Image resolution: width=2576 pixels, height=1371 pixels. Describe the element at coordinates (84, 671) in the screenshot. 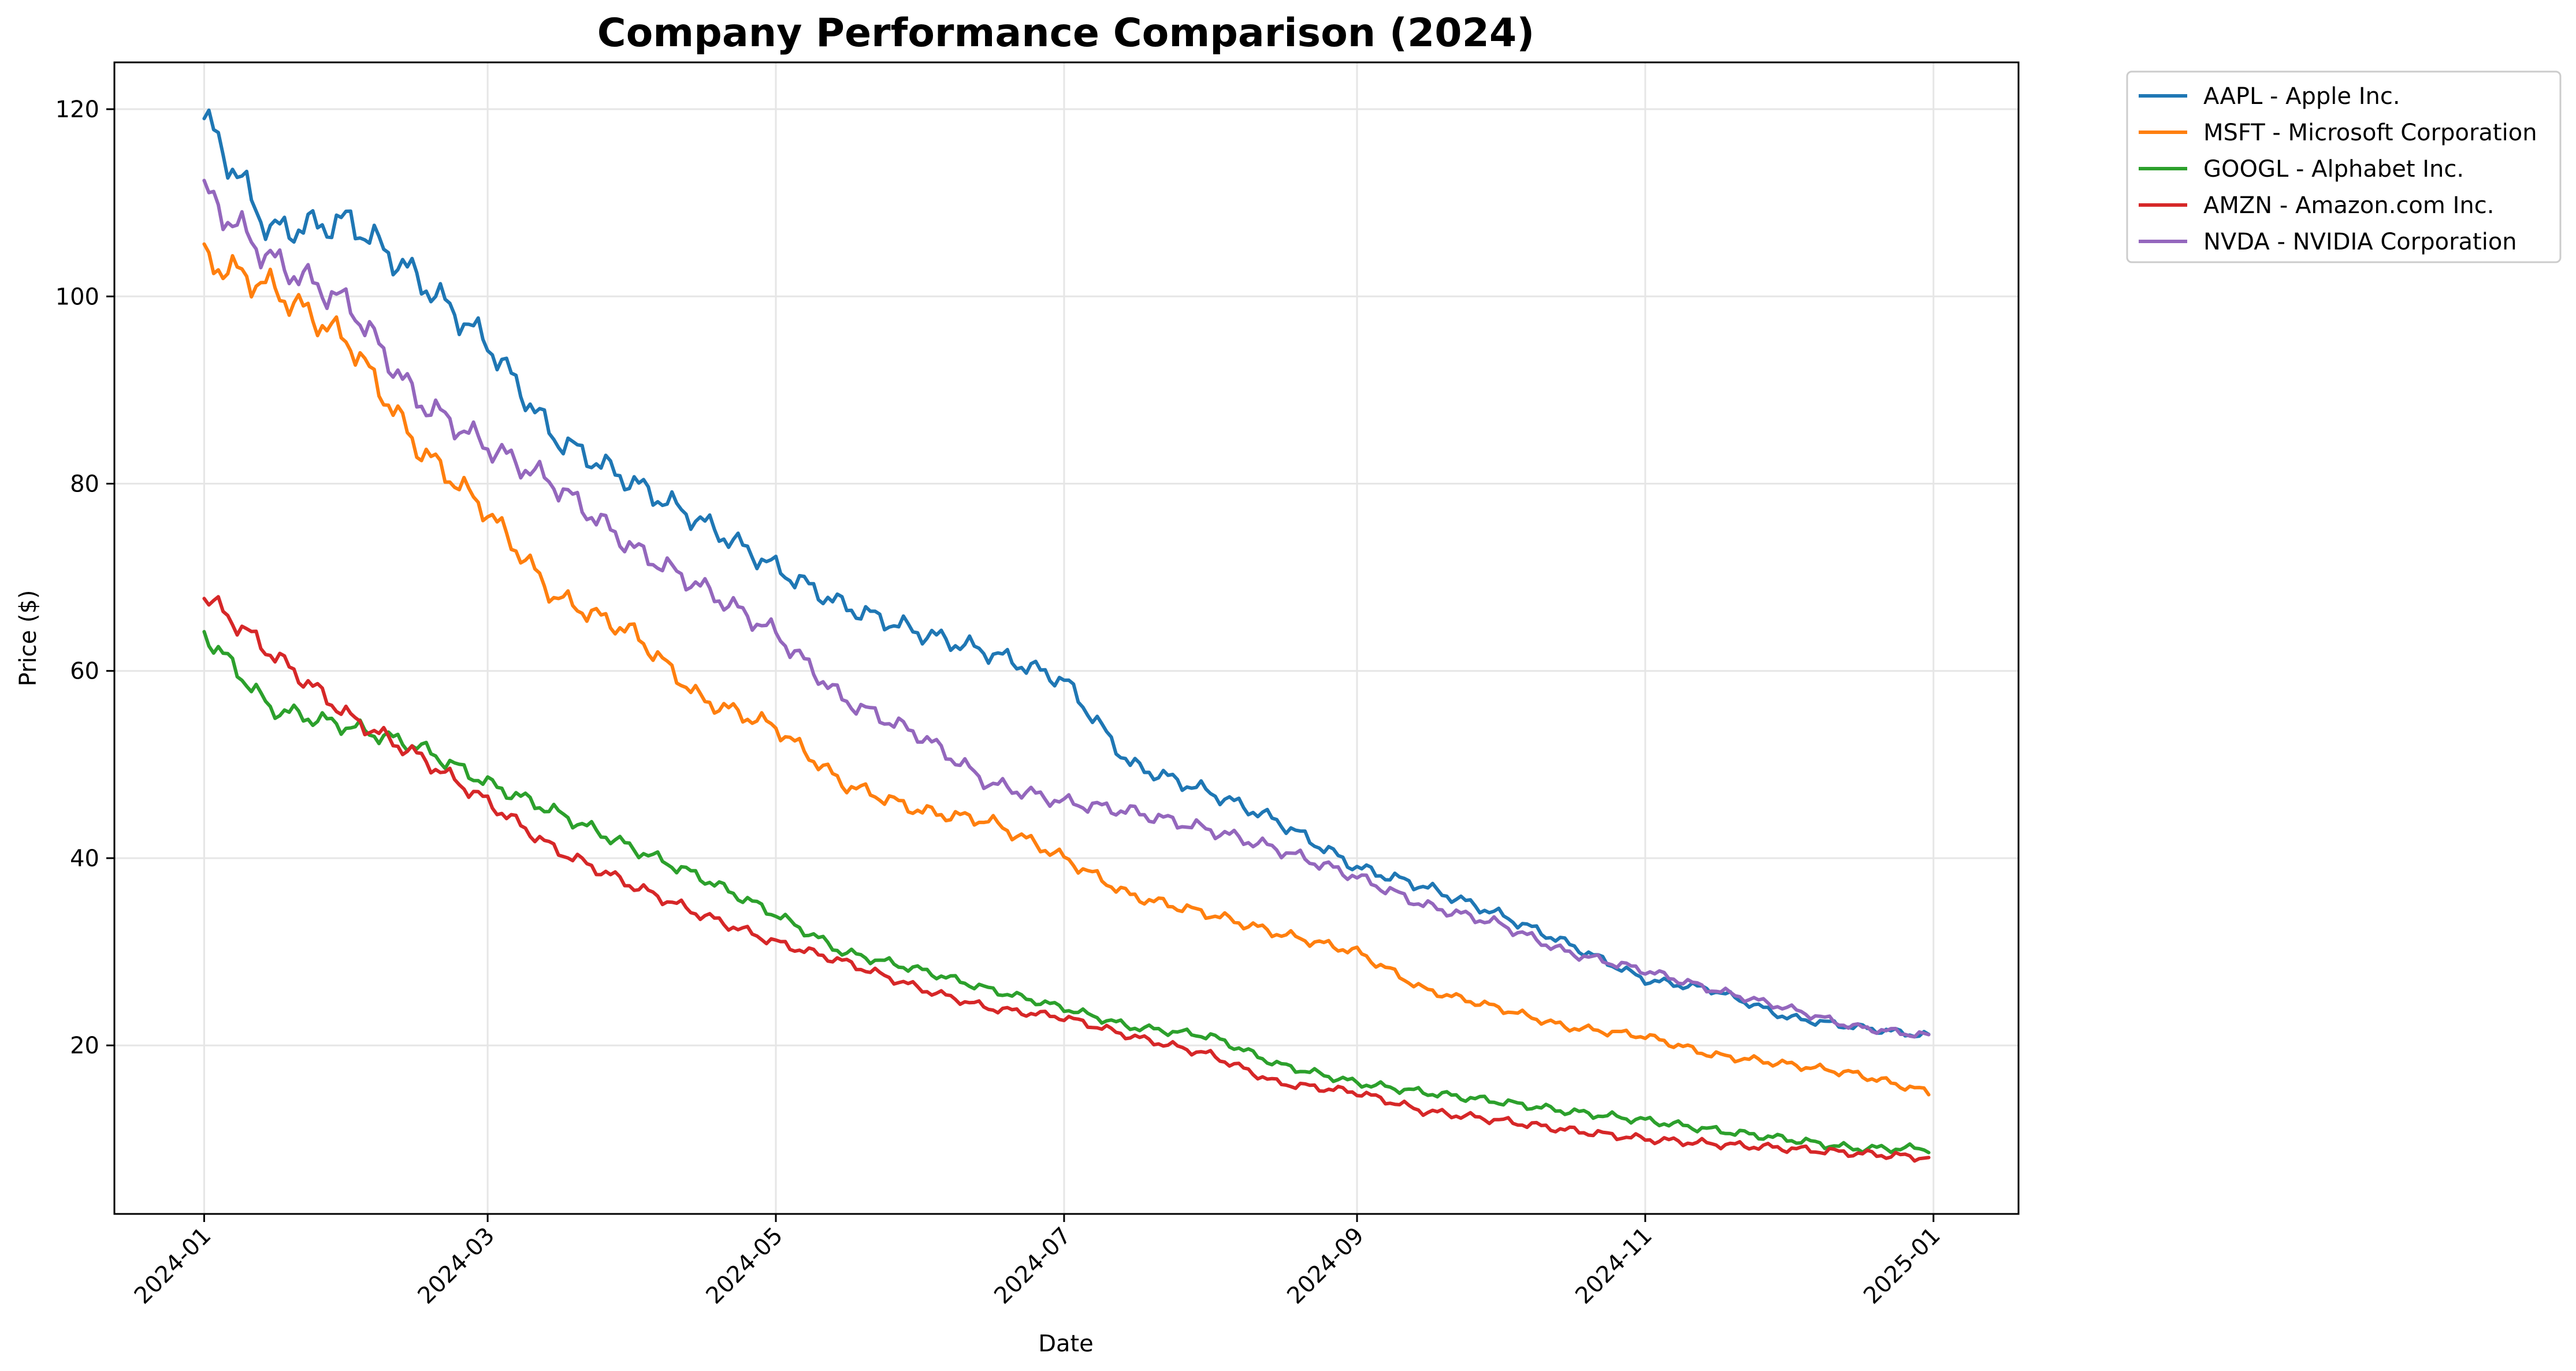

I see `y-tick-label: 60` at that location.